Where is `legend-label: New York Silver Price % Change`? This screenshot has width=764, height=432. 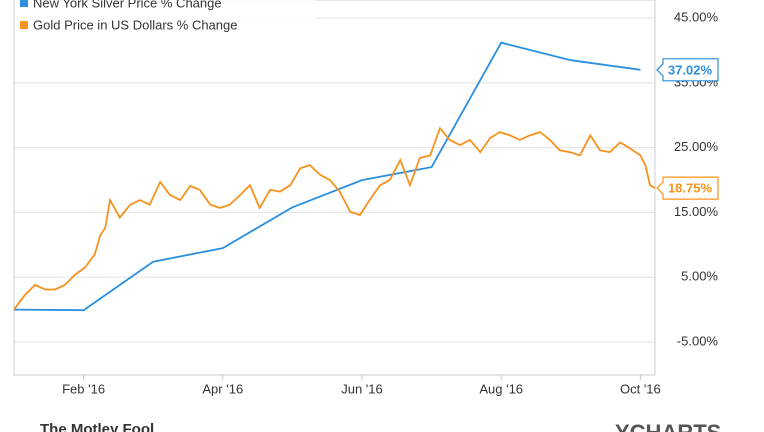
legend-label: New York Silver Price % Change is located at coordinates (127, 5).